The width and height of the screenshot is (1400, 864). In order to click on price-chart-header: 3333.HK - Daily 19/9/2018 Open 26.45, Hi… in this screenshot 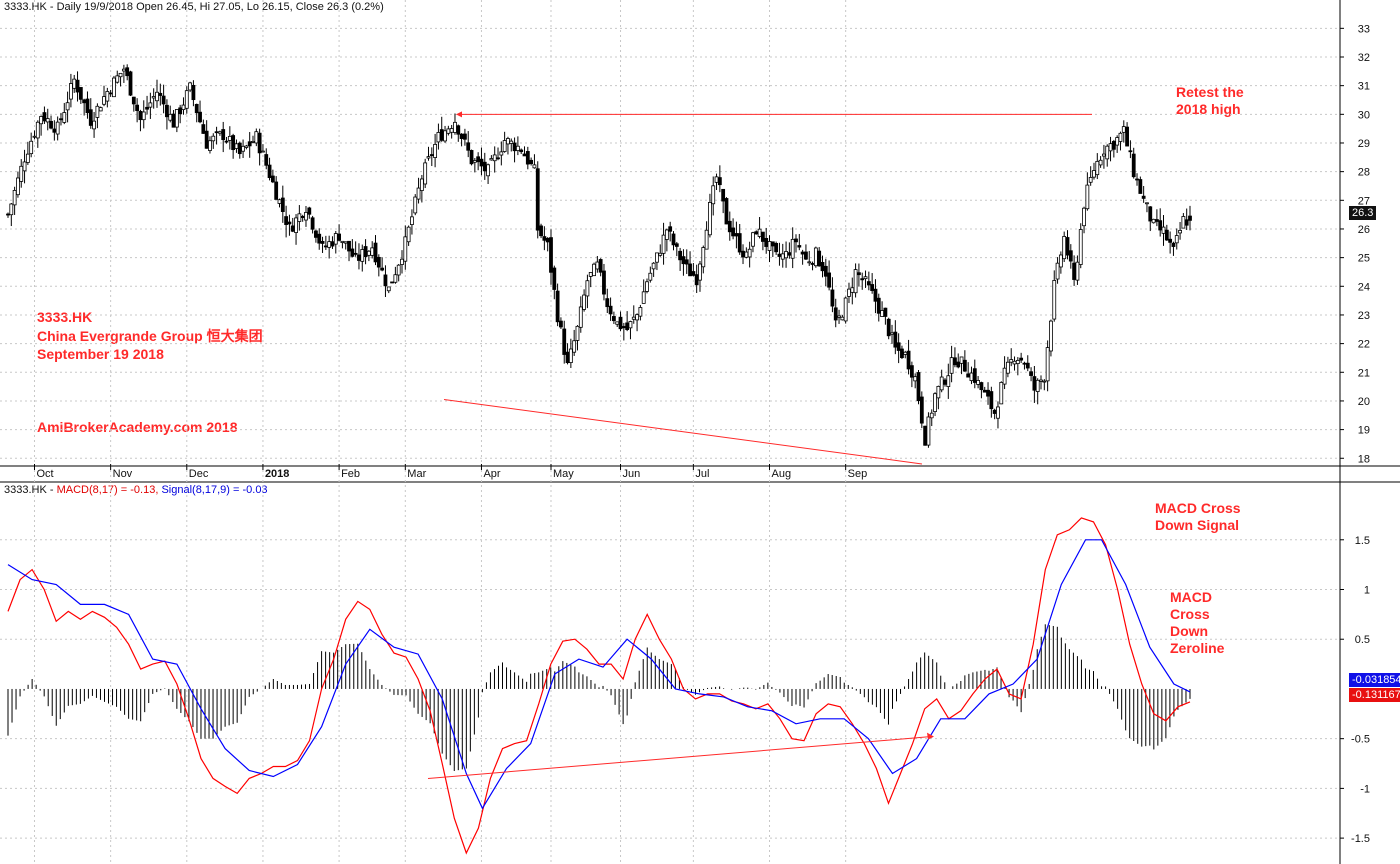, I will do `click(194, 7)`.